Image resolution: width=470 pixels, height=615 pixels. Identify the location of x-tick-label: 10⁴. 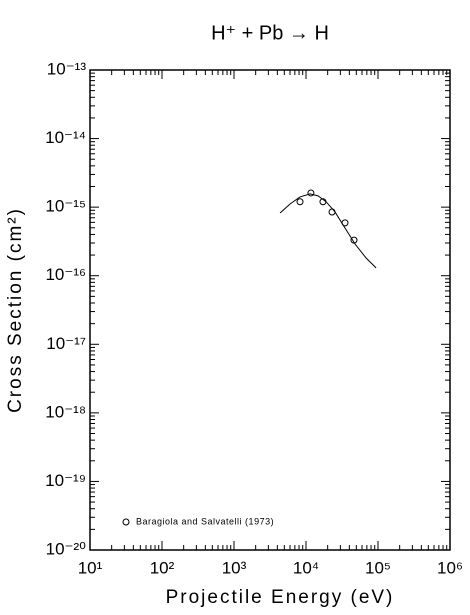
(306, 567).